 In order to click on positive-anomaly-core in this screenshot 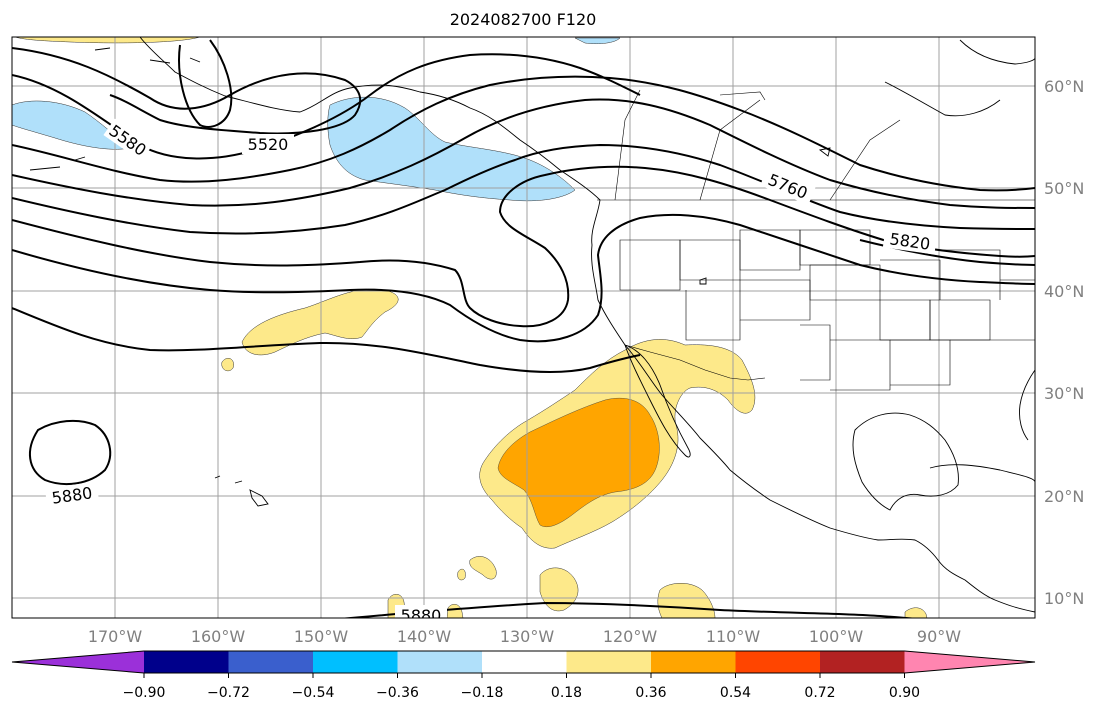, I will do `click(578, 462)`.